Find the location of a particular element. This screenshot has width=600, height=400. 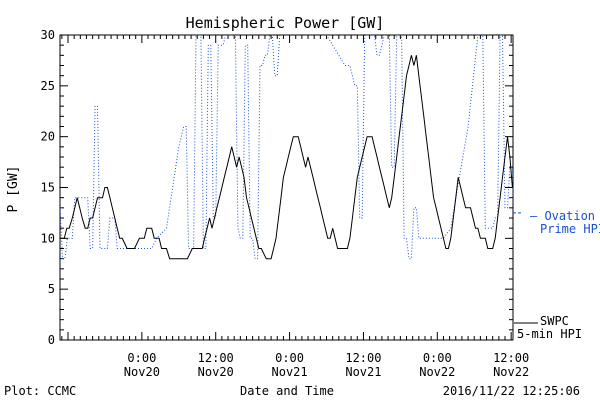

legend-swpc-line2: 5-min HPI is located at coordinates (549, 334).